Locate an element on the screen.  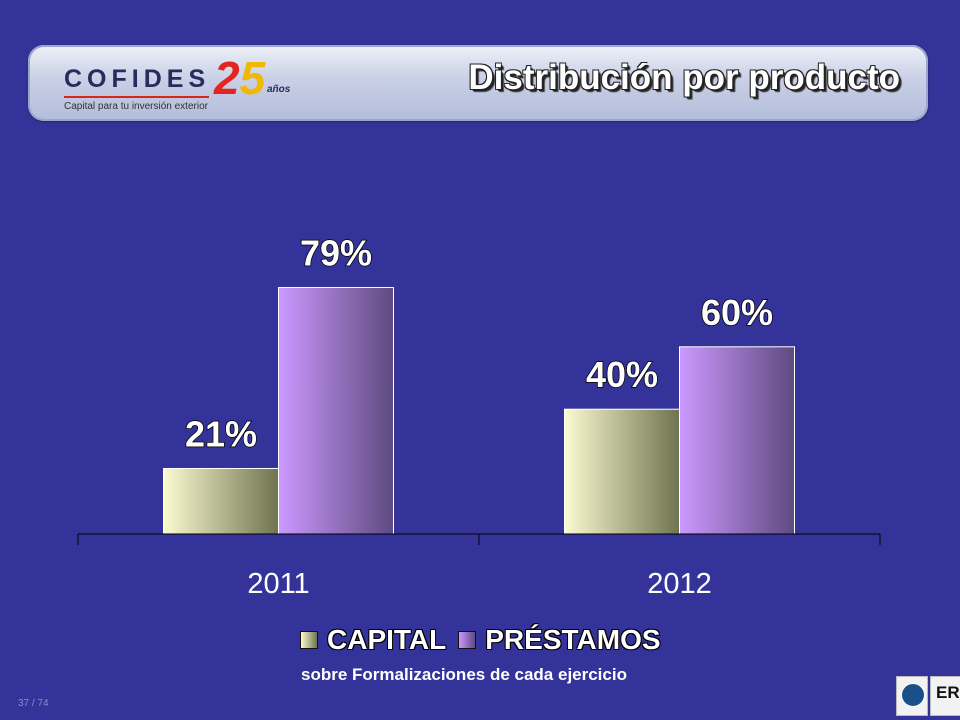
legend-swatch-prestamos is located at coordinates (467, 640).